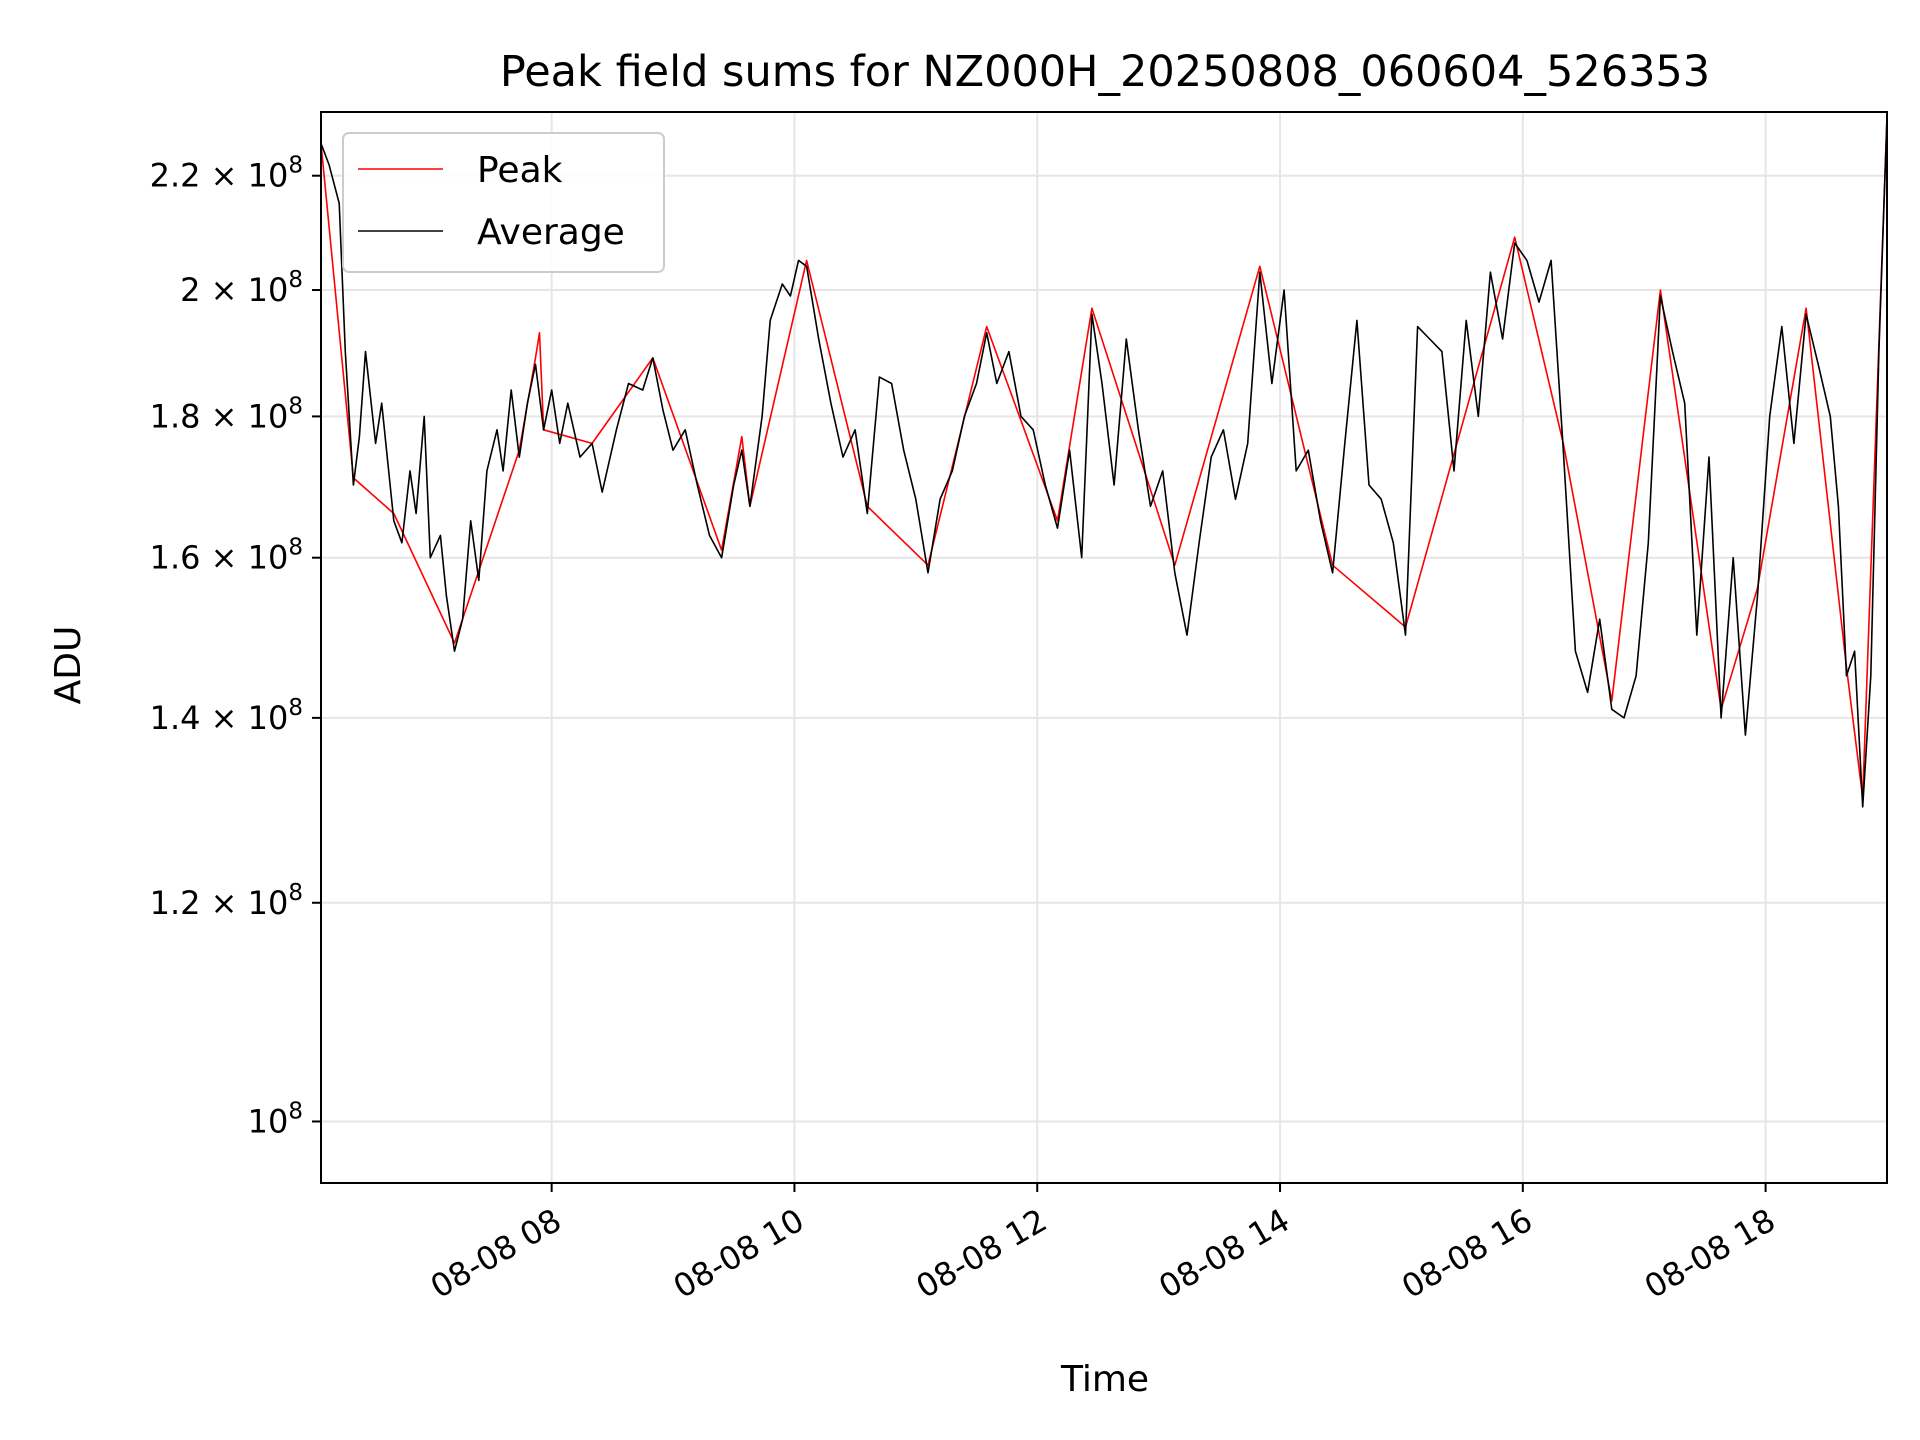 Image resolution: width=1920 pixels, height=1440 pixels. What do you see at coordinates (226, 414) in the screenshot?
I see `y-tick-label: 1.8 × 108` at bounding box center [226, 414].